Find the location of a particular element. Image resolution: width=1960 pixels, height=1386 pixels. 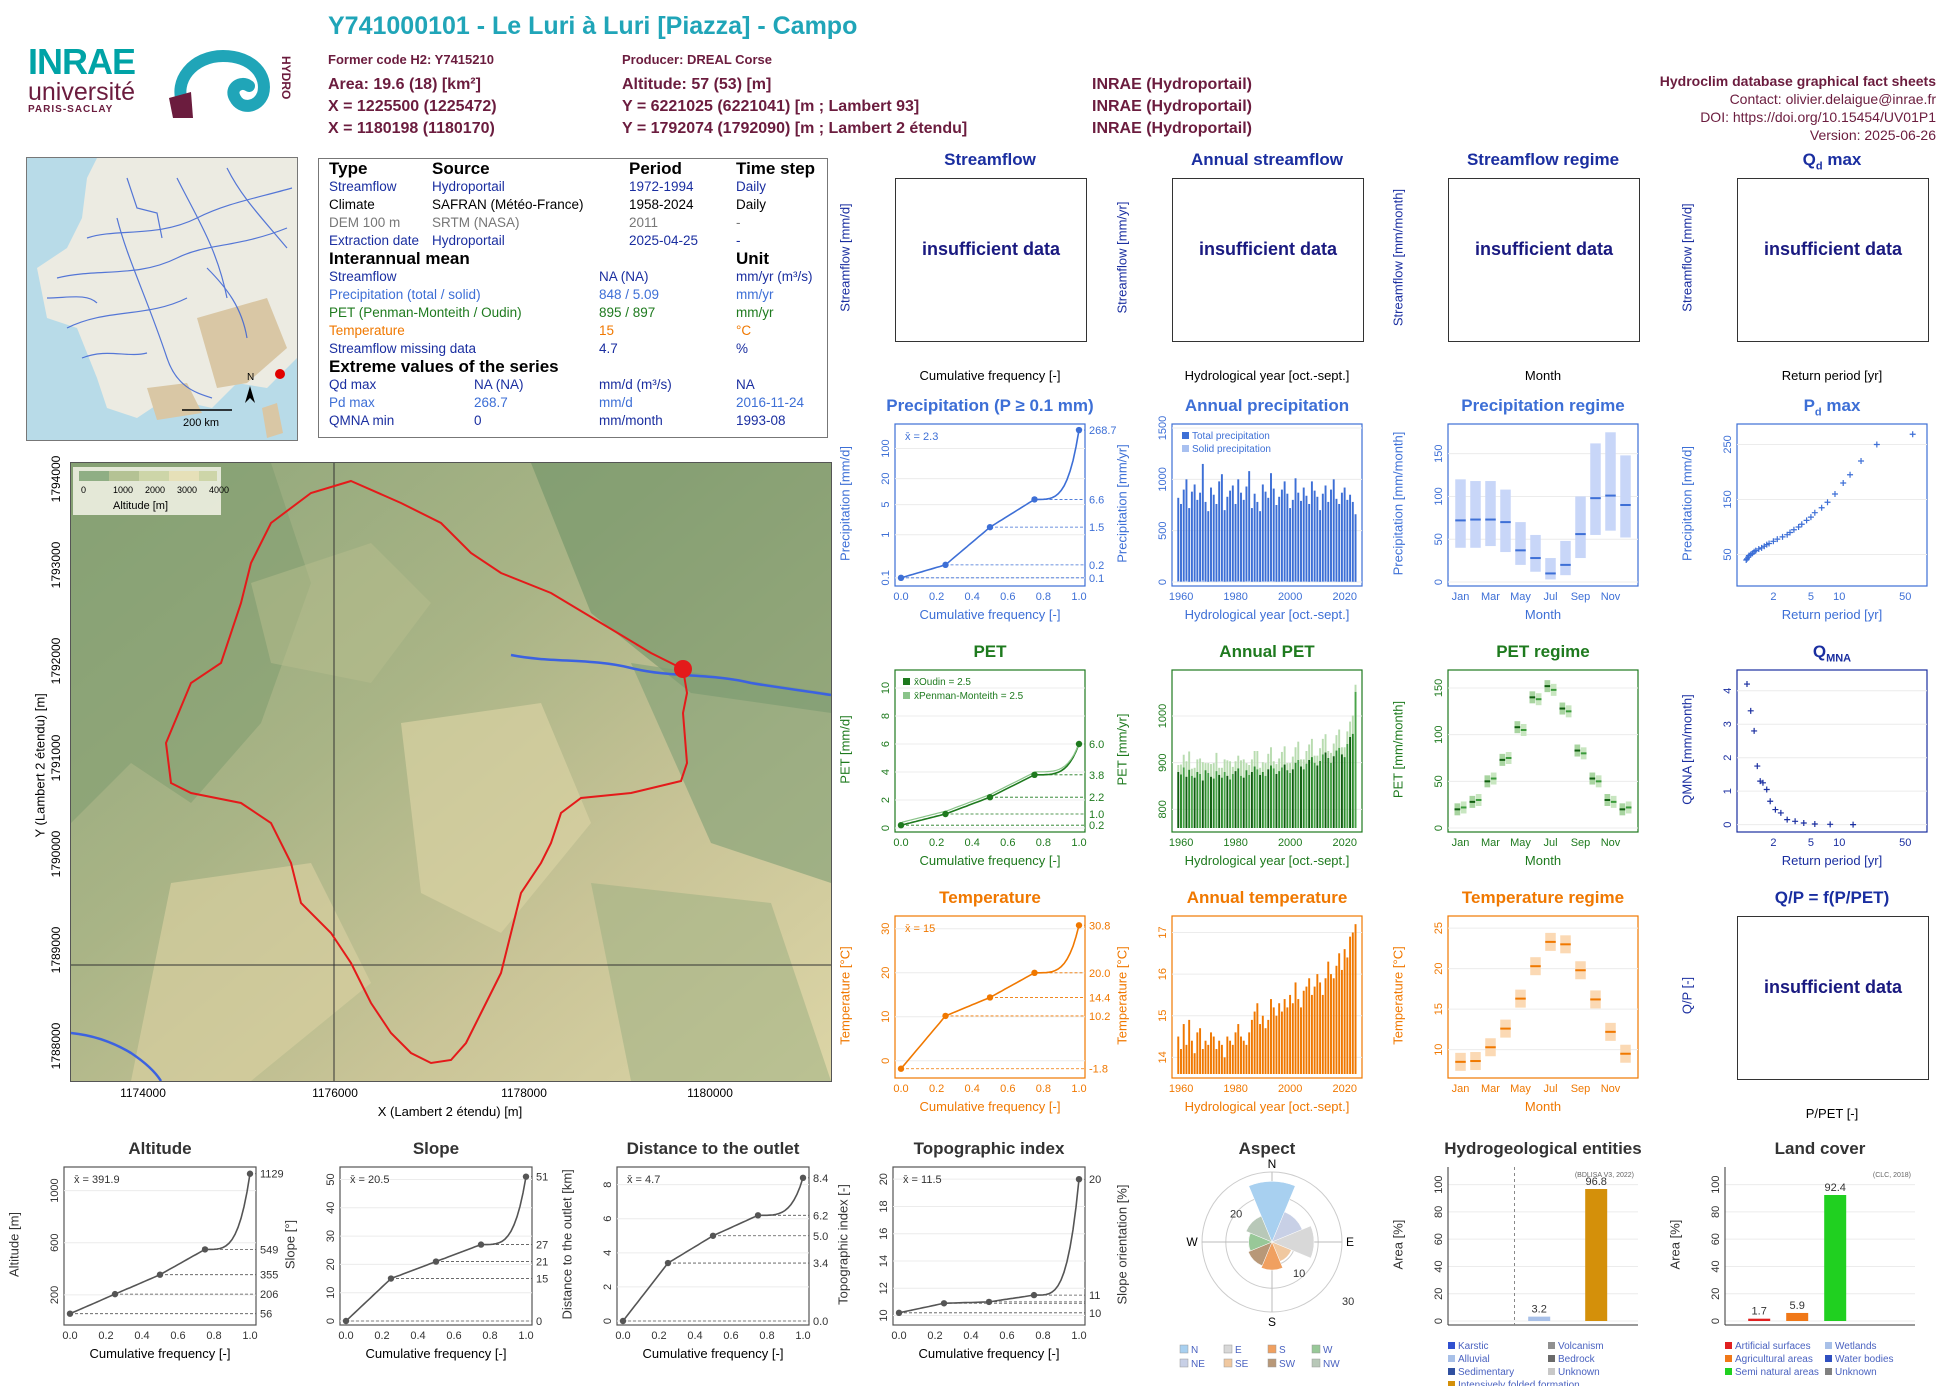

qp_ppet-plot: insufficient data is located at coordinates (1833, 998).